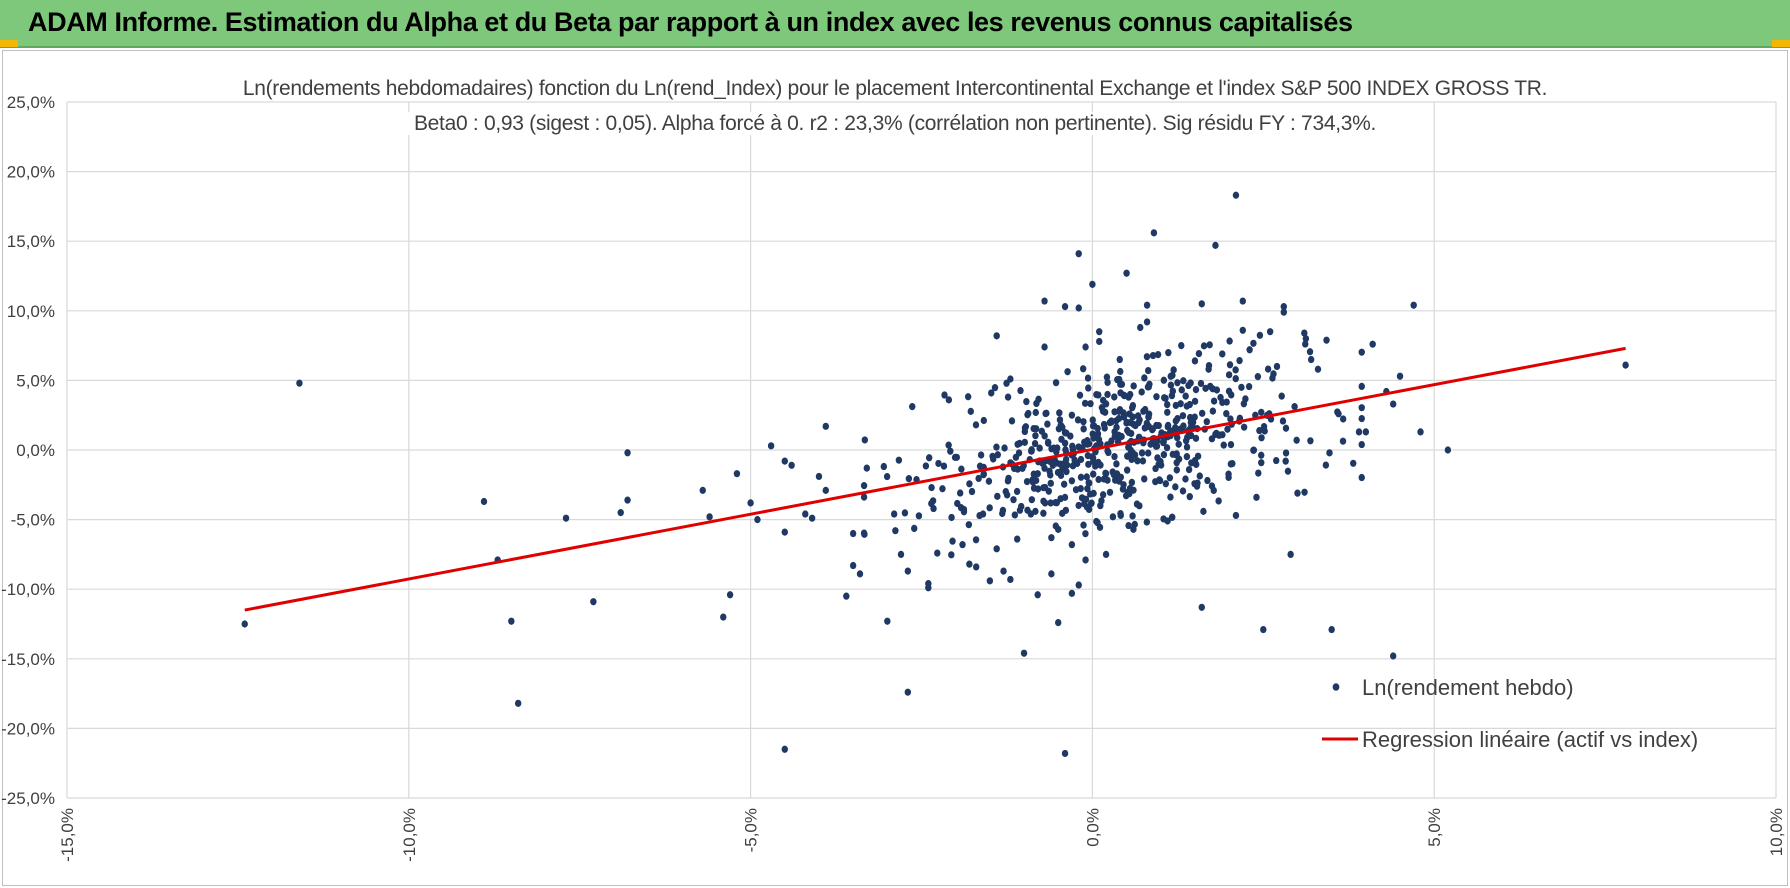 The height and width of the screenshot is (888, 1790). What do you see at coordinates (1530, 739) in the screenshot?
I see `legend-label-regression: Regression linéaire (actif vs index)` at bounding box center [1530, 739].